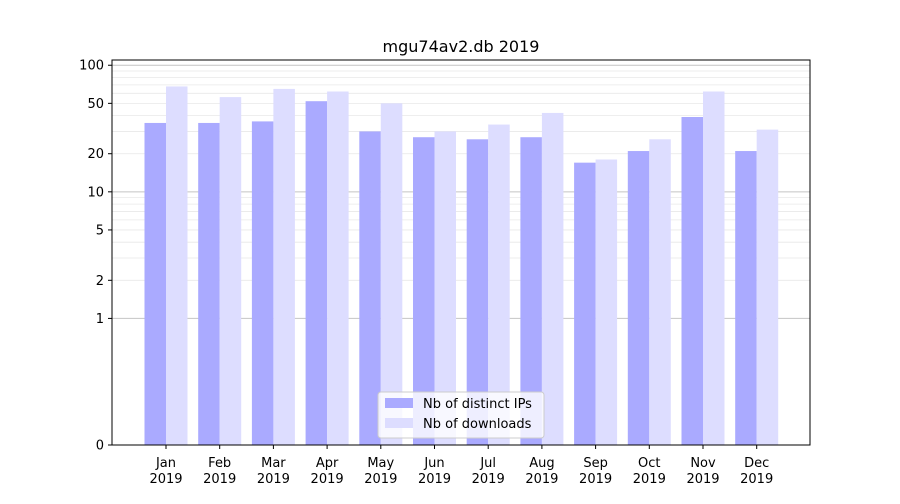 The image size is (900, 504). Describe the element at coordinates (595, 463) in the screenshot. I see `x-tick-label-month: Sep` at that location.